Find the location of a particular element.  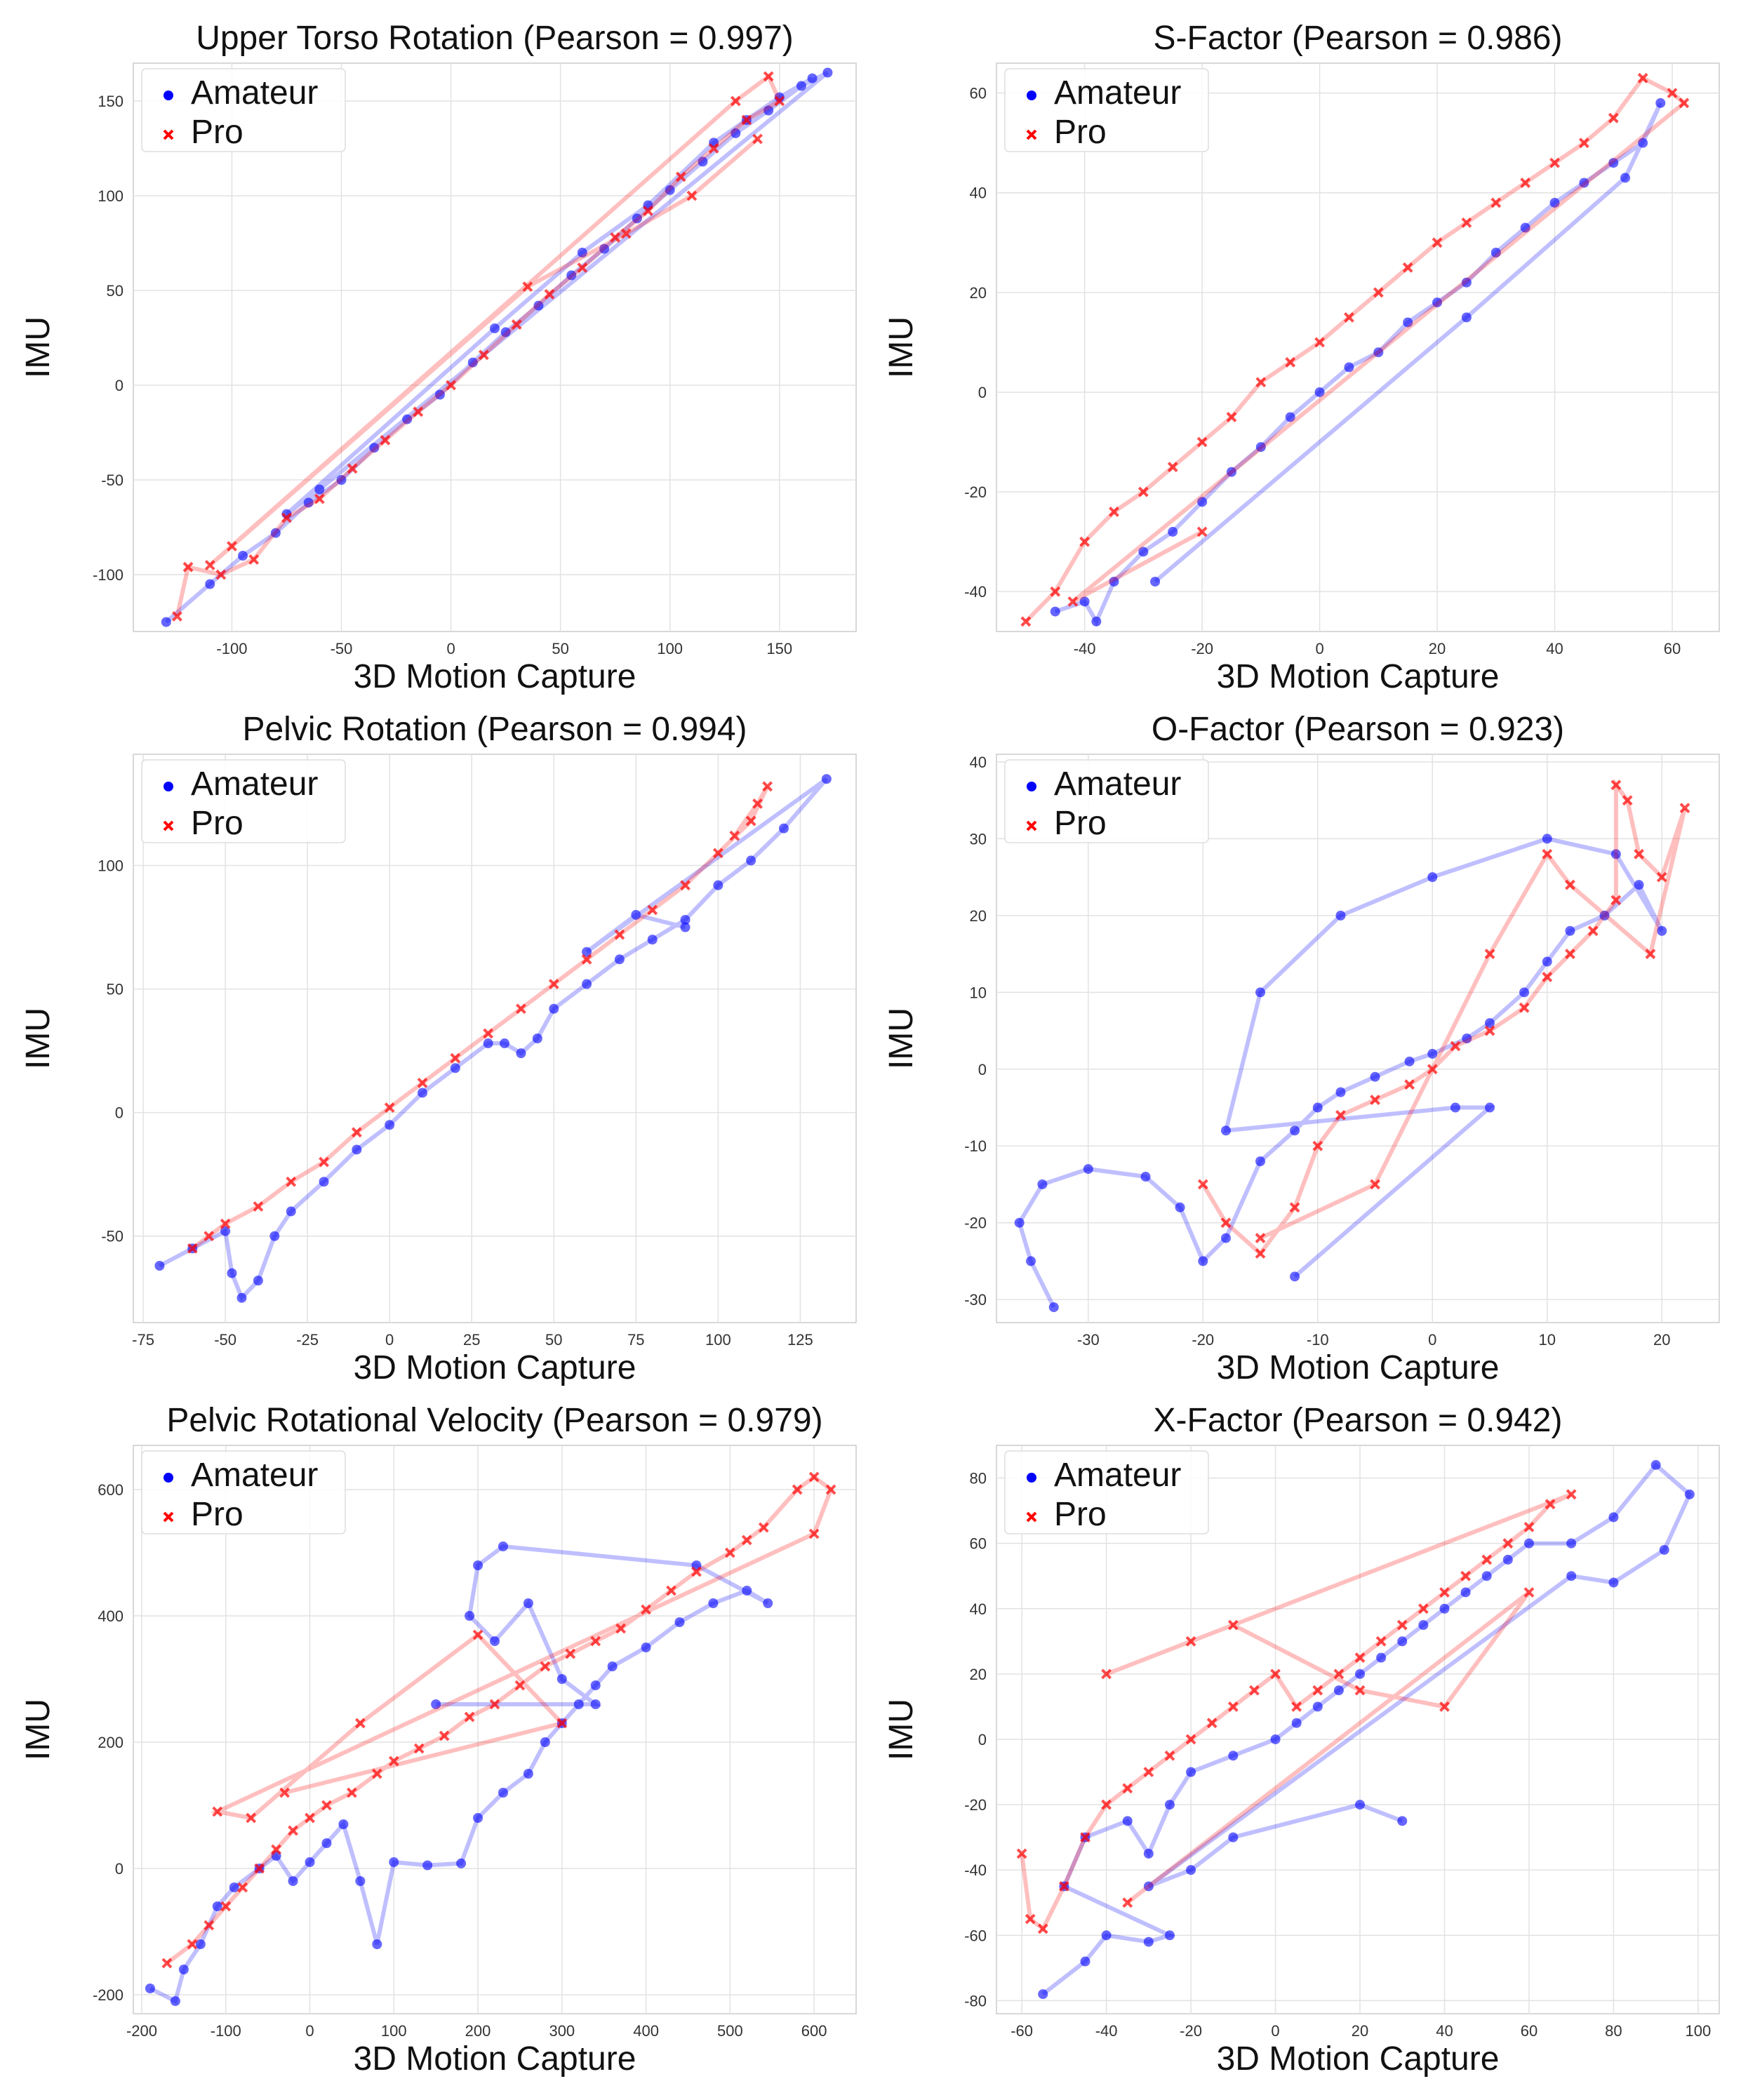

legend is located at coordinates (243, 801).